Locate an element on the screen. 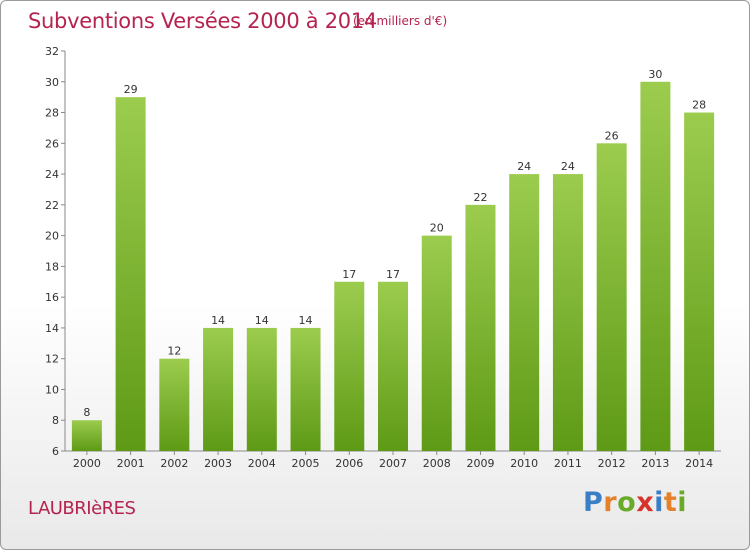 The height and width of the screenshot is (550, 750). logo-letter: P is located at coordinates (593, 502).